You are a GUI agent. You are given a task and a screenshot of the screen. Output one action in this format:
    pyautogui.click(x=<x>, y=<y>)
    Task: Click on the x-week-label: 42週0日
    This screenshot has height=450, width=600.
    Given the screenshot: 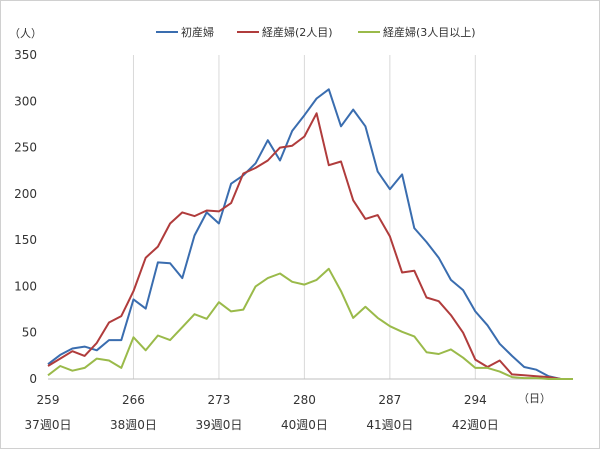 What is the action you would take?
    pyautogui.click(x=475, y=425)
    